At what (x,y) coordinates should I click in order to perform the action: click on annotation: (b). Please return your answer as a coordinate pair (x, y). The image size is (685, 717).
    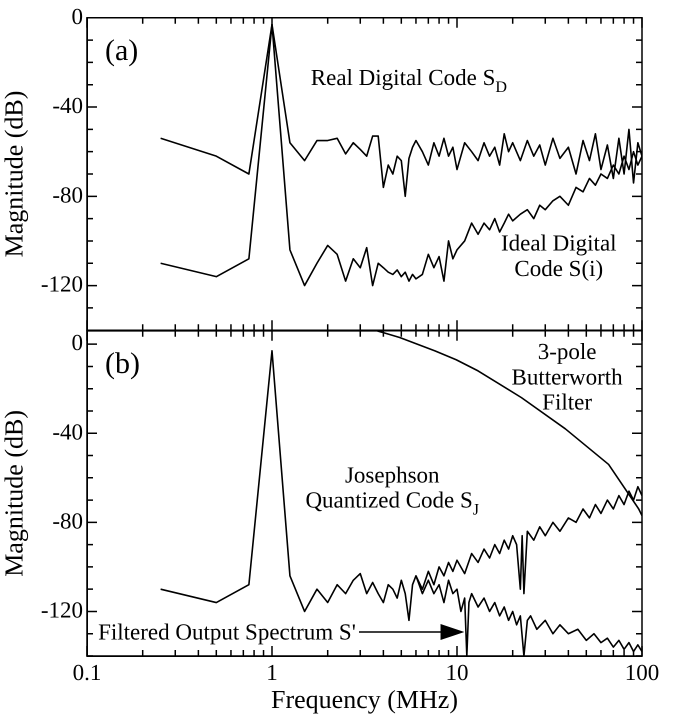
    Looking at the image, I should click on (122, 363).